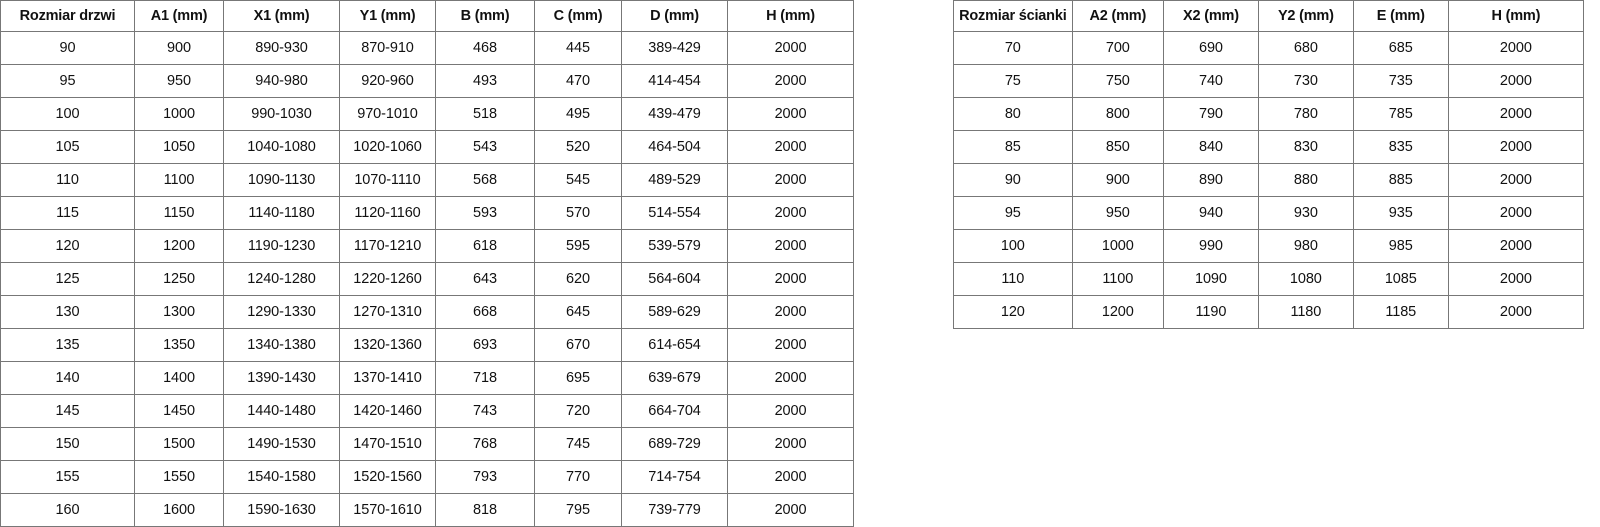  Describe the element at coordinates (1117, 279) in the screenshot. I see `table-cell: 1100` at that location.